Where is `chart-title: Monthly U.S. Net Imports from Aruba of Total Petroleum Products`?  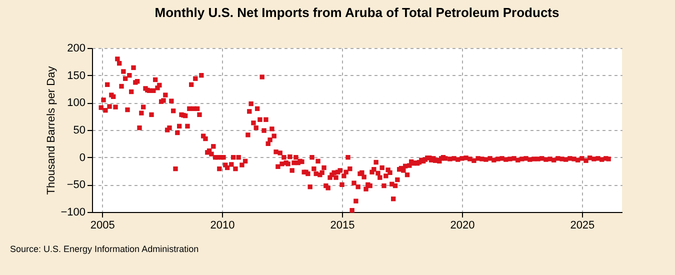
chart-title: Monthly U.S. Net Imports from Aruba of Total Petroleum Products is located at coordinates (357, 12).